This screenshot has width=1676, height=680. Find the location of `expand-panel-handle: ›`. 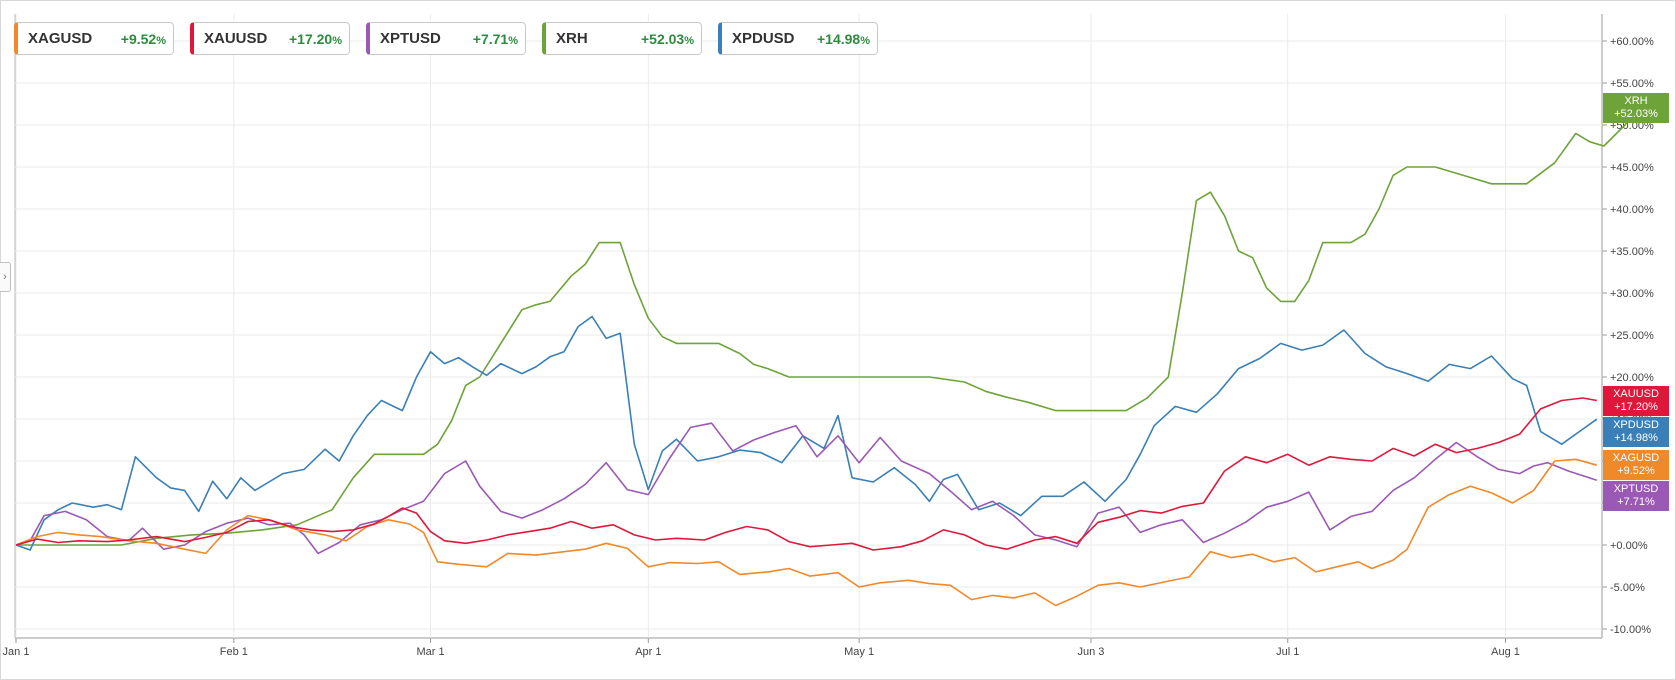

expand-panel-handle: › is located at coordinates (5, 277).